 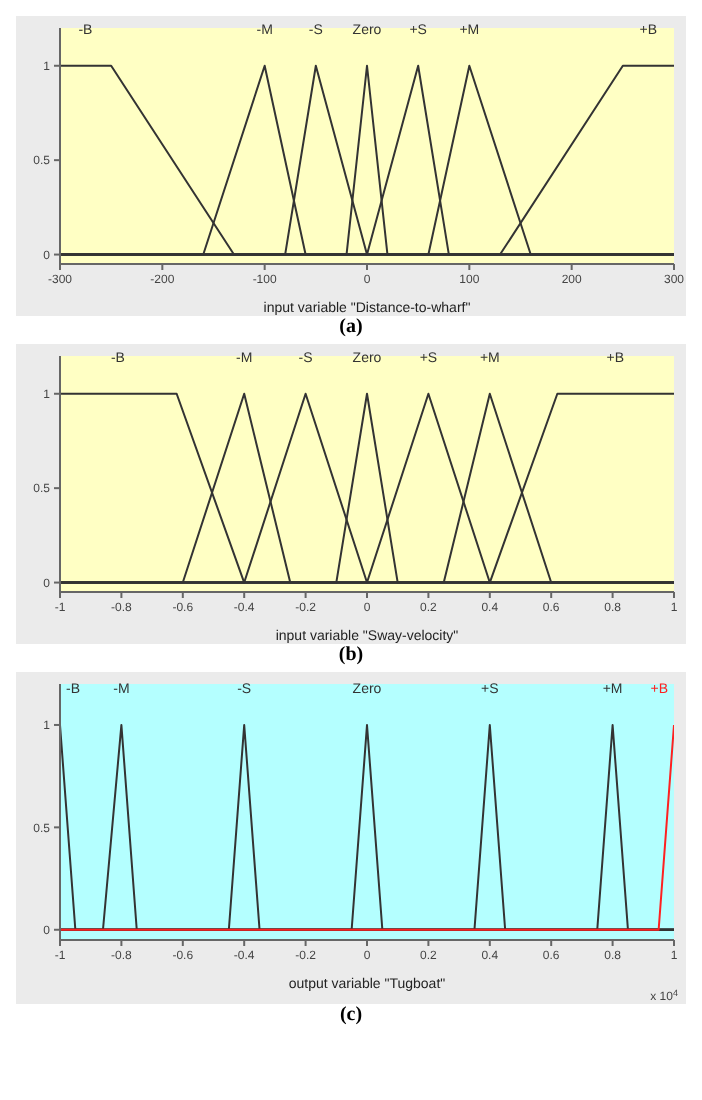 What do you see at coordinates (351, 330) in the screenshot?
I see `text: (a)` at bounding box center [351, 330].